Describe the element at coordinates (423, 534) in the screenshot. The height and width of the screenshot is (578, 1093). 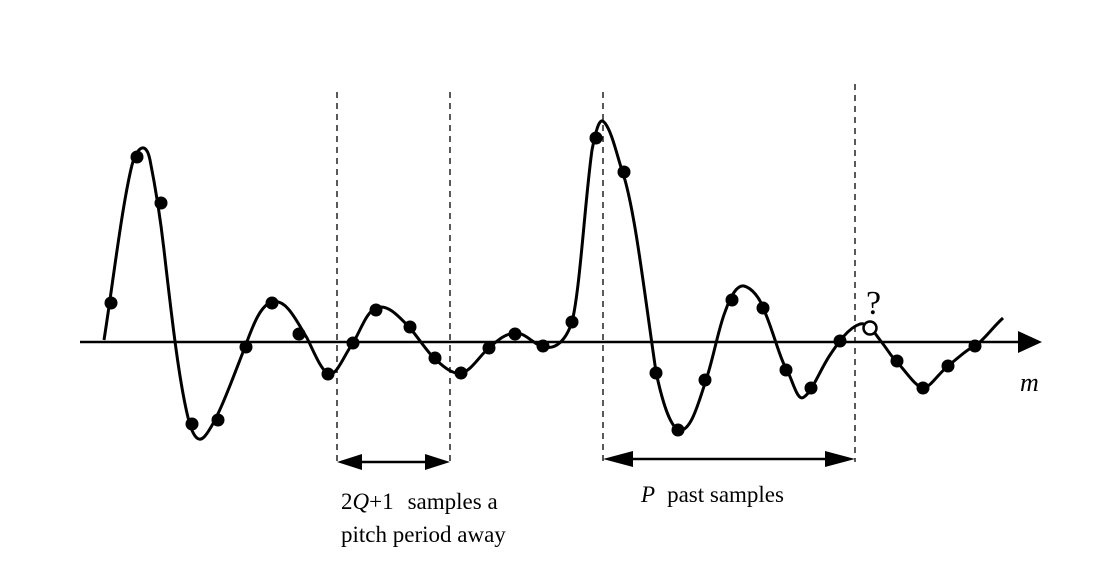
I see `window-left-label-line2: pitch period away` at that location.